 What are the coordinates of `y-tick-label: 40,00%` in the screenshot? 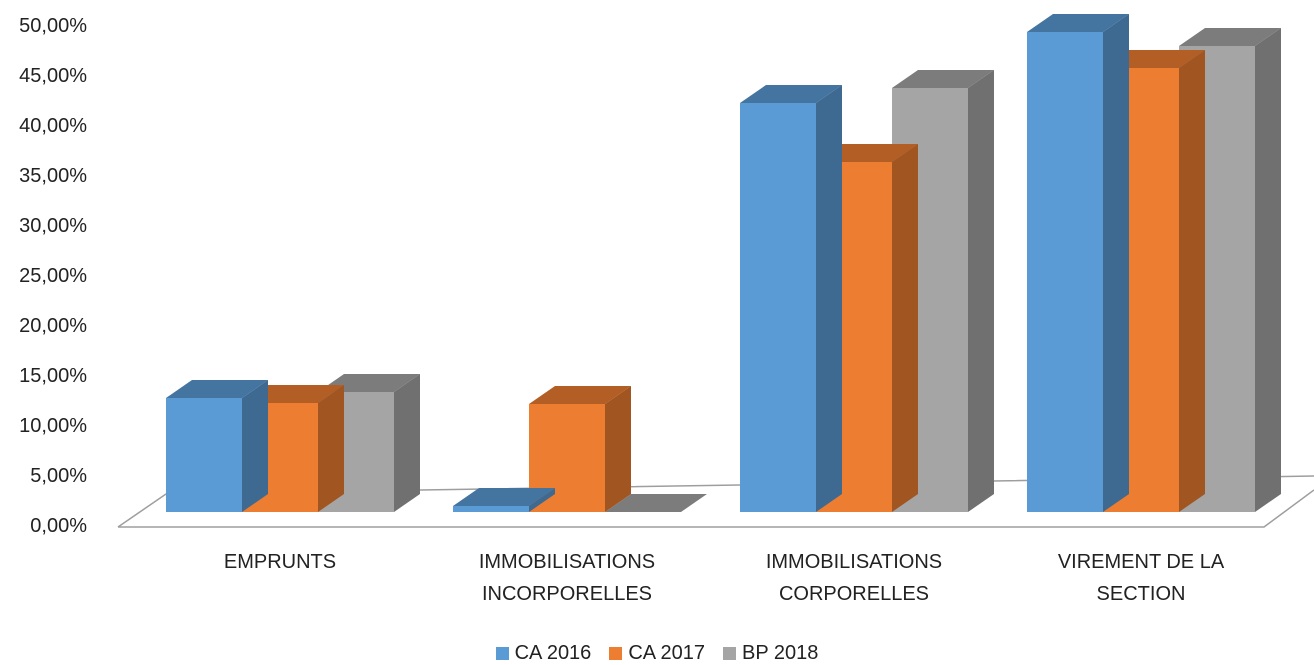 It's located at (53, 126).